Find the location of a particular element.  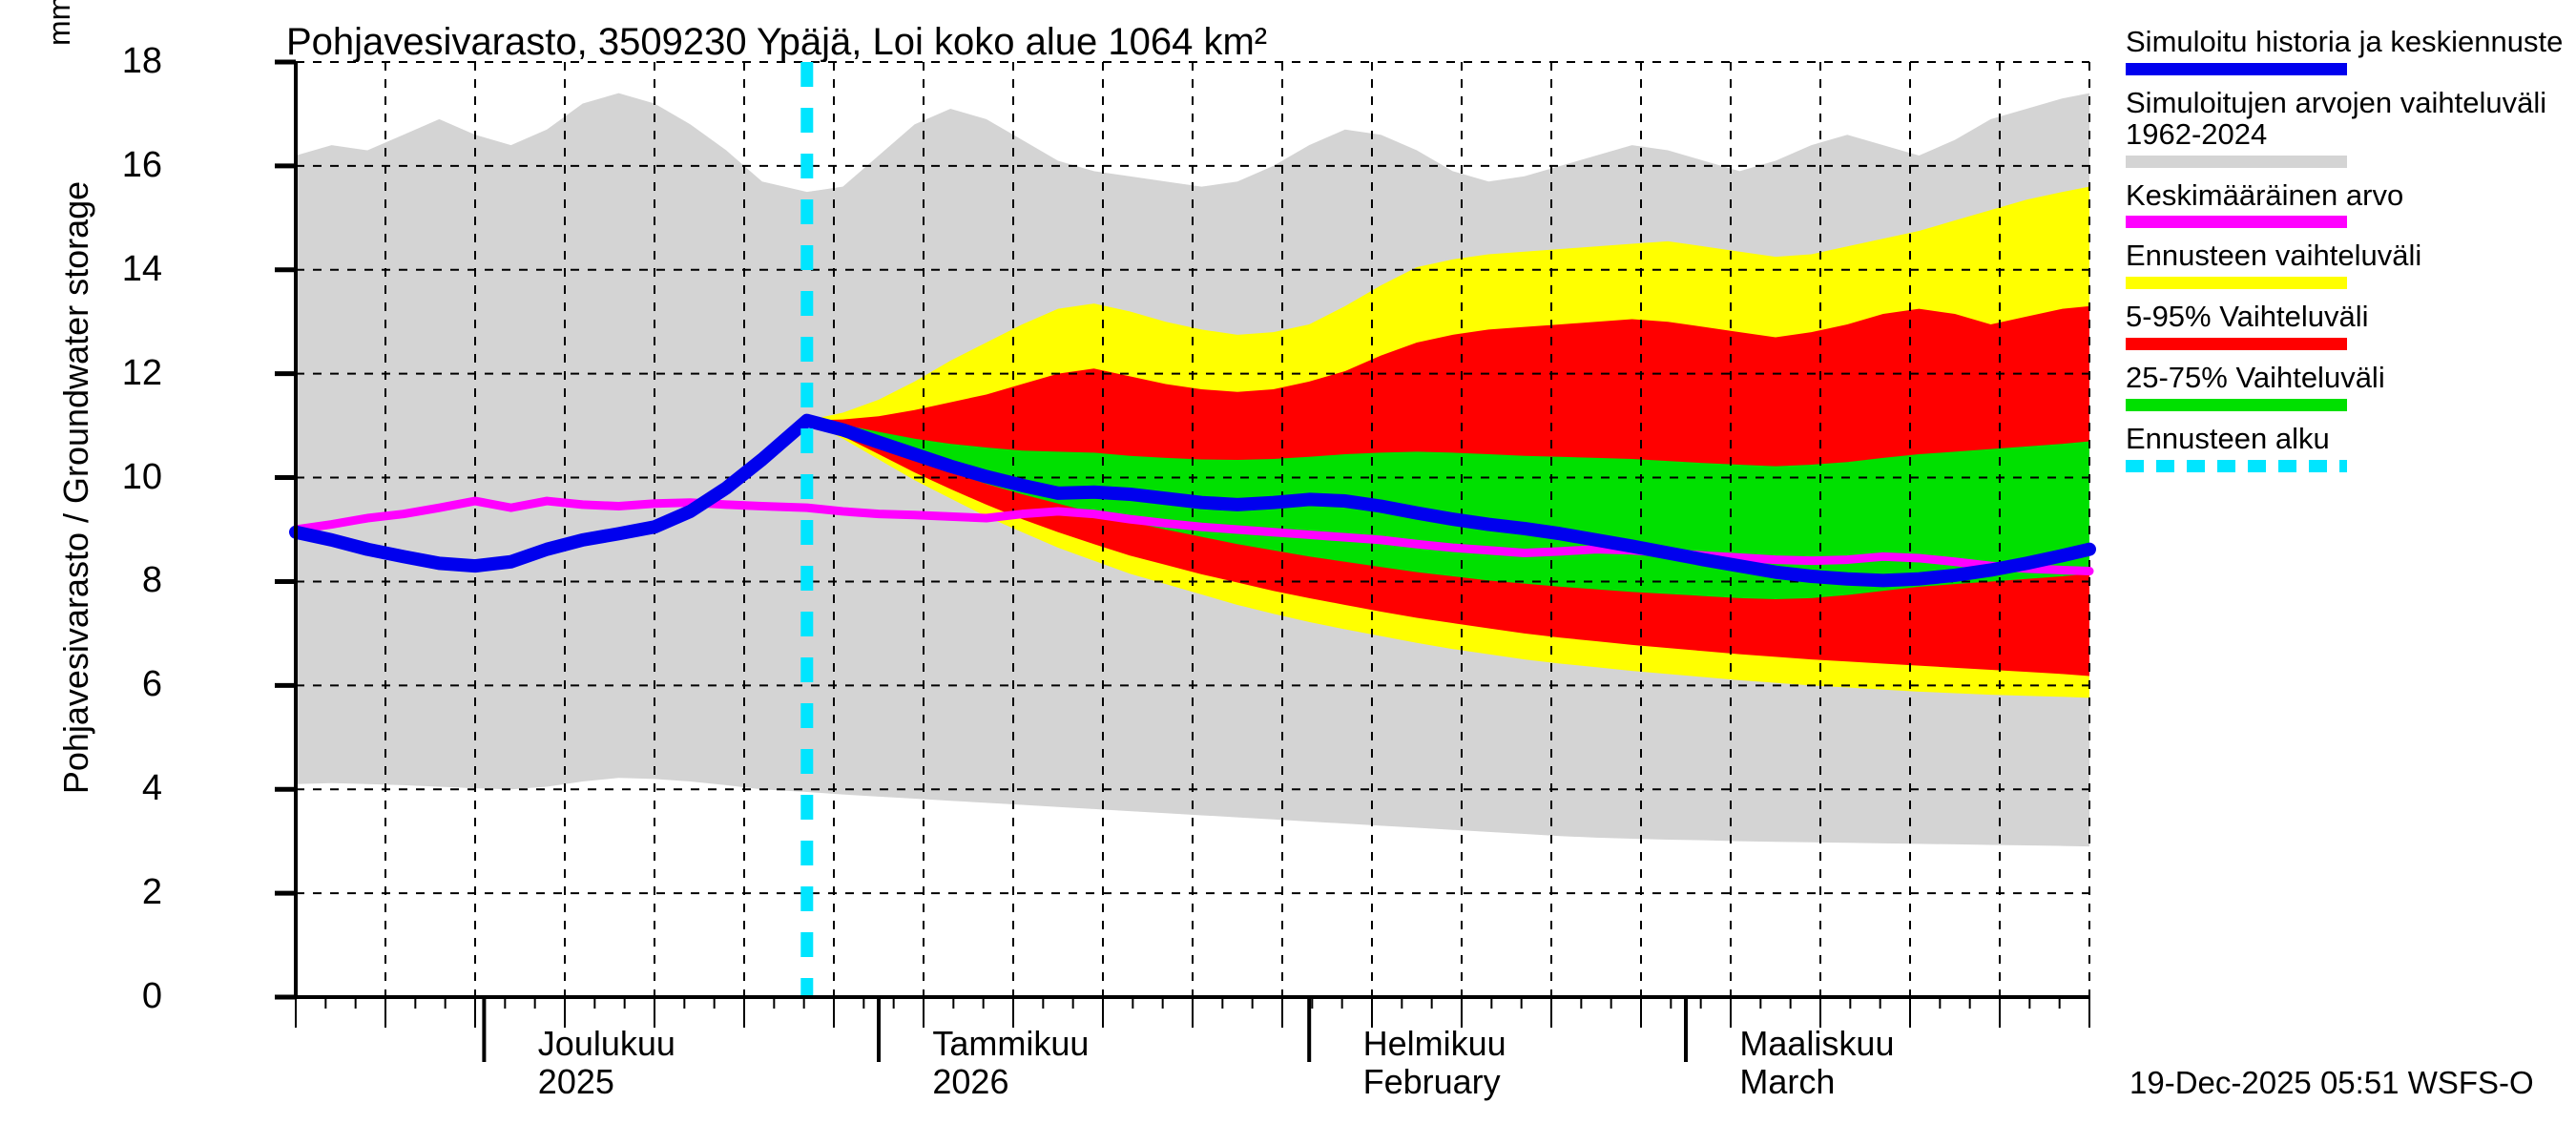

y-tick-label: 2 is located at coordinates (151, 892).